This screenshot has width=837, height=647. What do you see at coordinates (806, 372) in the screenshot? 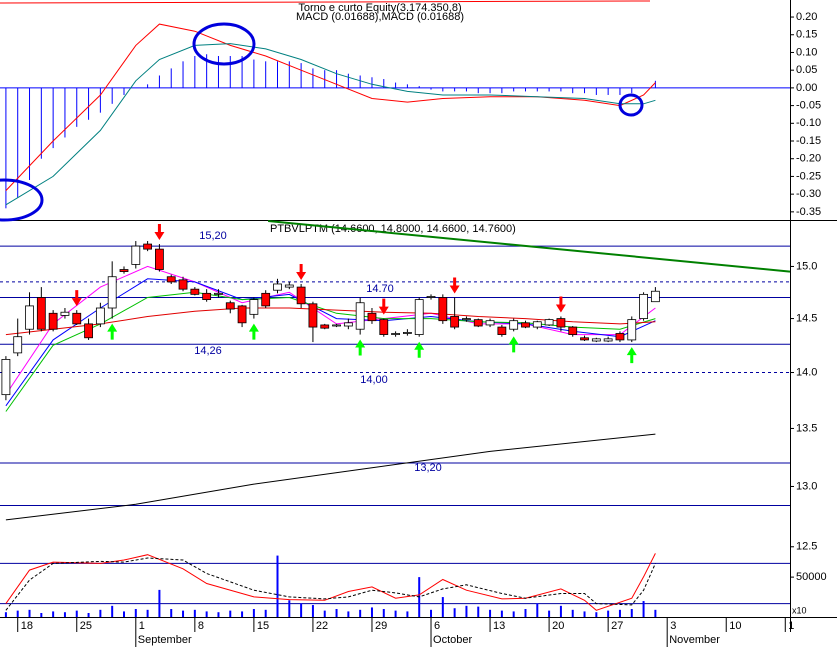
I see `y-tick-label: 14.0` at bounding box center [806, 372].